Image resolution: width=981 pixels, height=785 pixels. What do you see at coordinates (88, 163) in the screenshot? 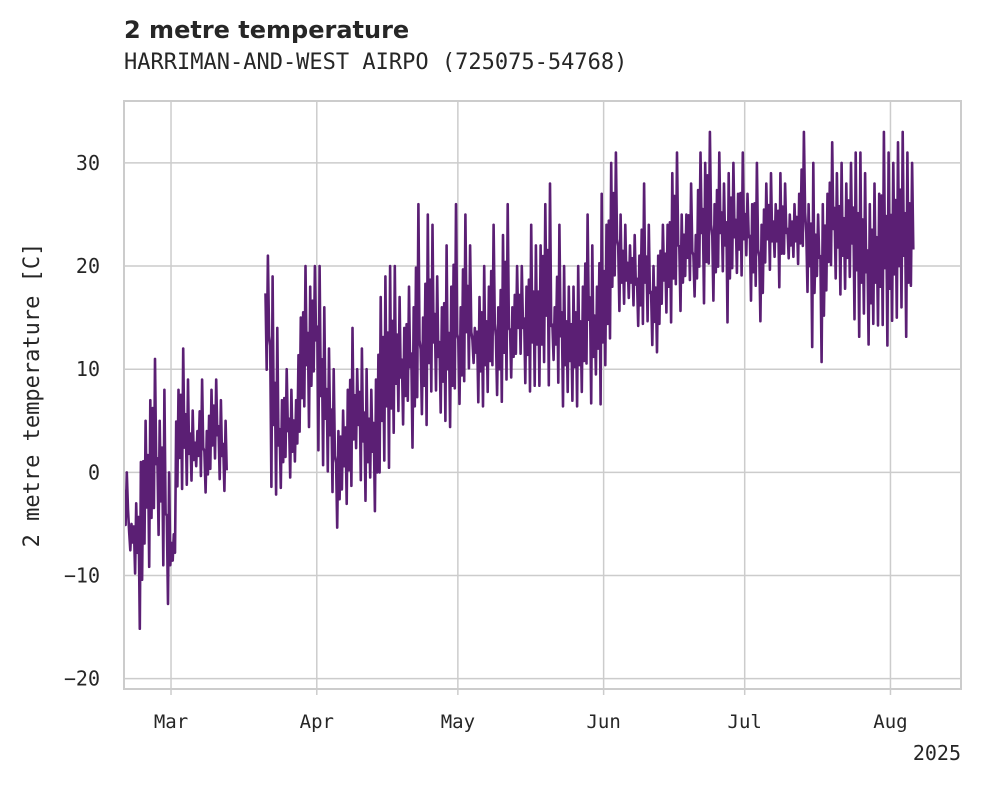
I see `y-tick-label: 30` at bounding box center [88, 163].